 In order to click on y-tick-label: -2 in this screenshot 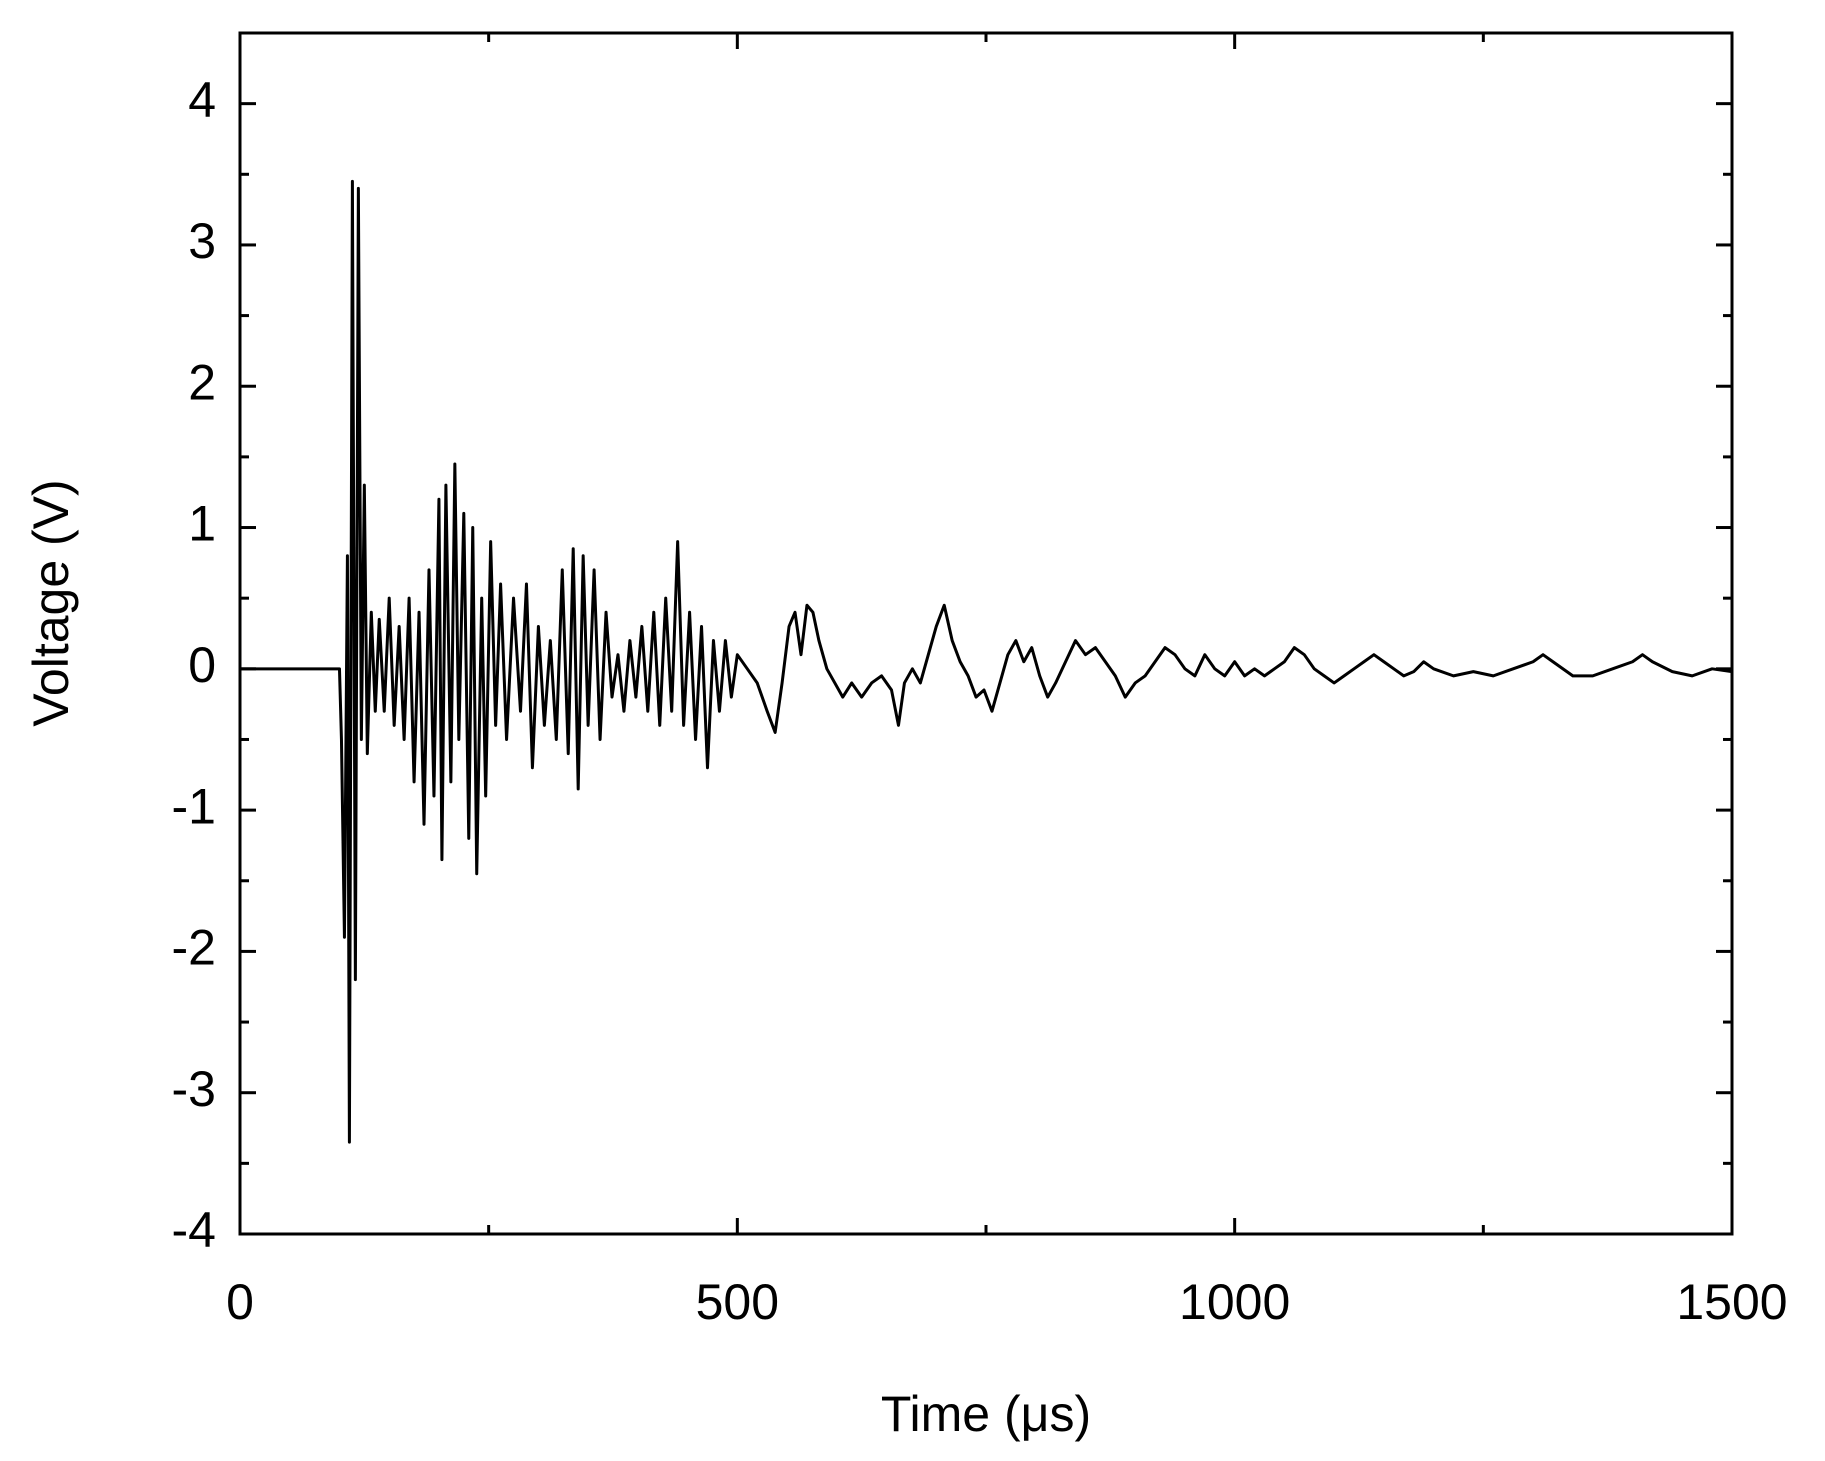, I will do `click(194, 948)`.